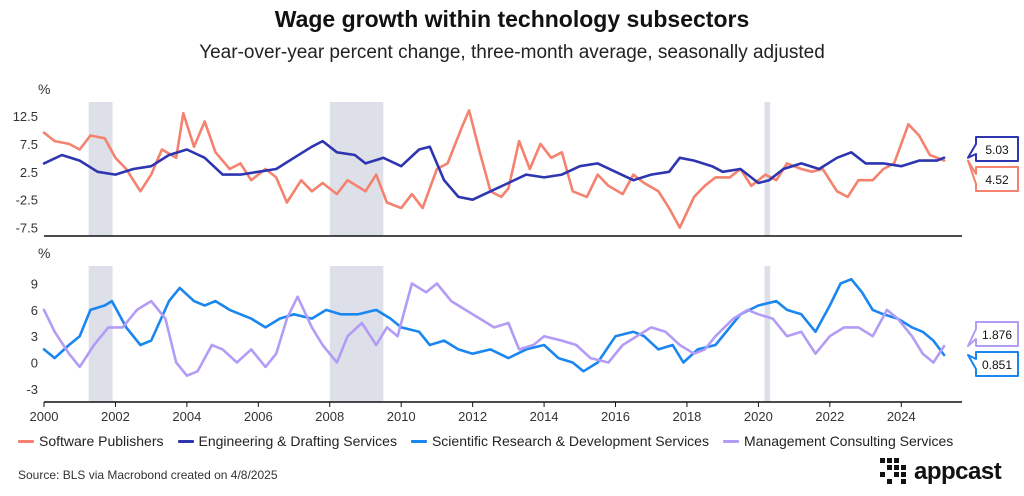  I want to click on x-tick-label: 2020, so click(758, 416).